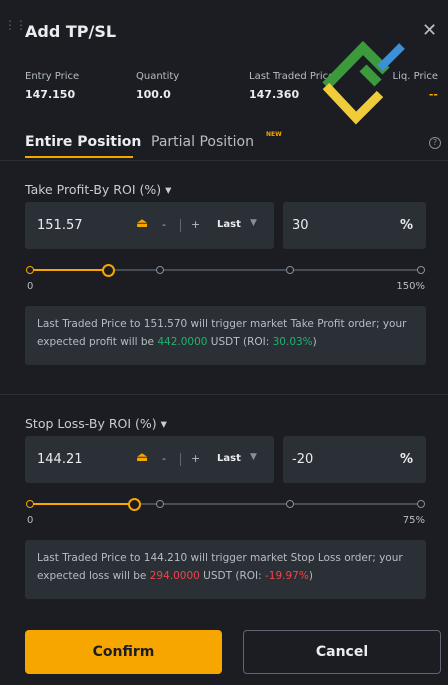 The image size is (448, 685). What do you see at coordinates (292, 342) in the screenshot?
I see `expected-roi: 30.03%` at bounding box center [292, 342].